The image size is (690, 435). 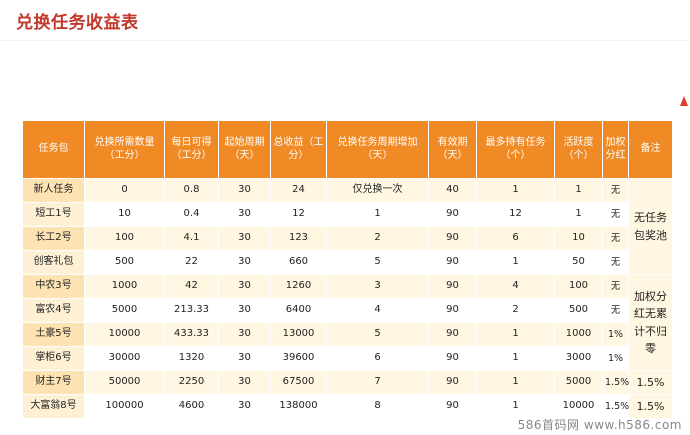 I want to click on cell-task-pack: 创客礼包, so click(x=53, y=262).